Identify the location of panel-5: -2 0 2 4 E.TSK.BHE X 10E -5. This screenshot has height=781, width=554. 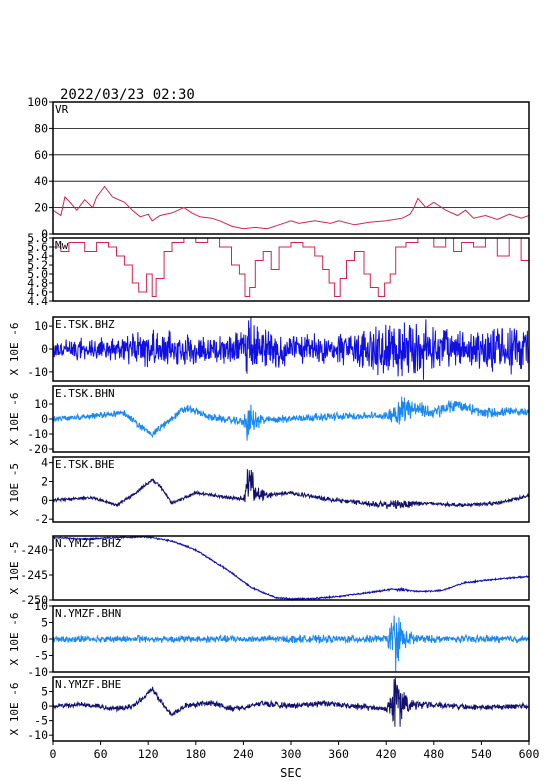
(269, 491).